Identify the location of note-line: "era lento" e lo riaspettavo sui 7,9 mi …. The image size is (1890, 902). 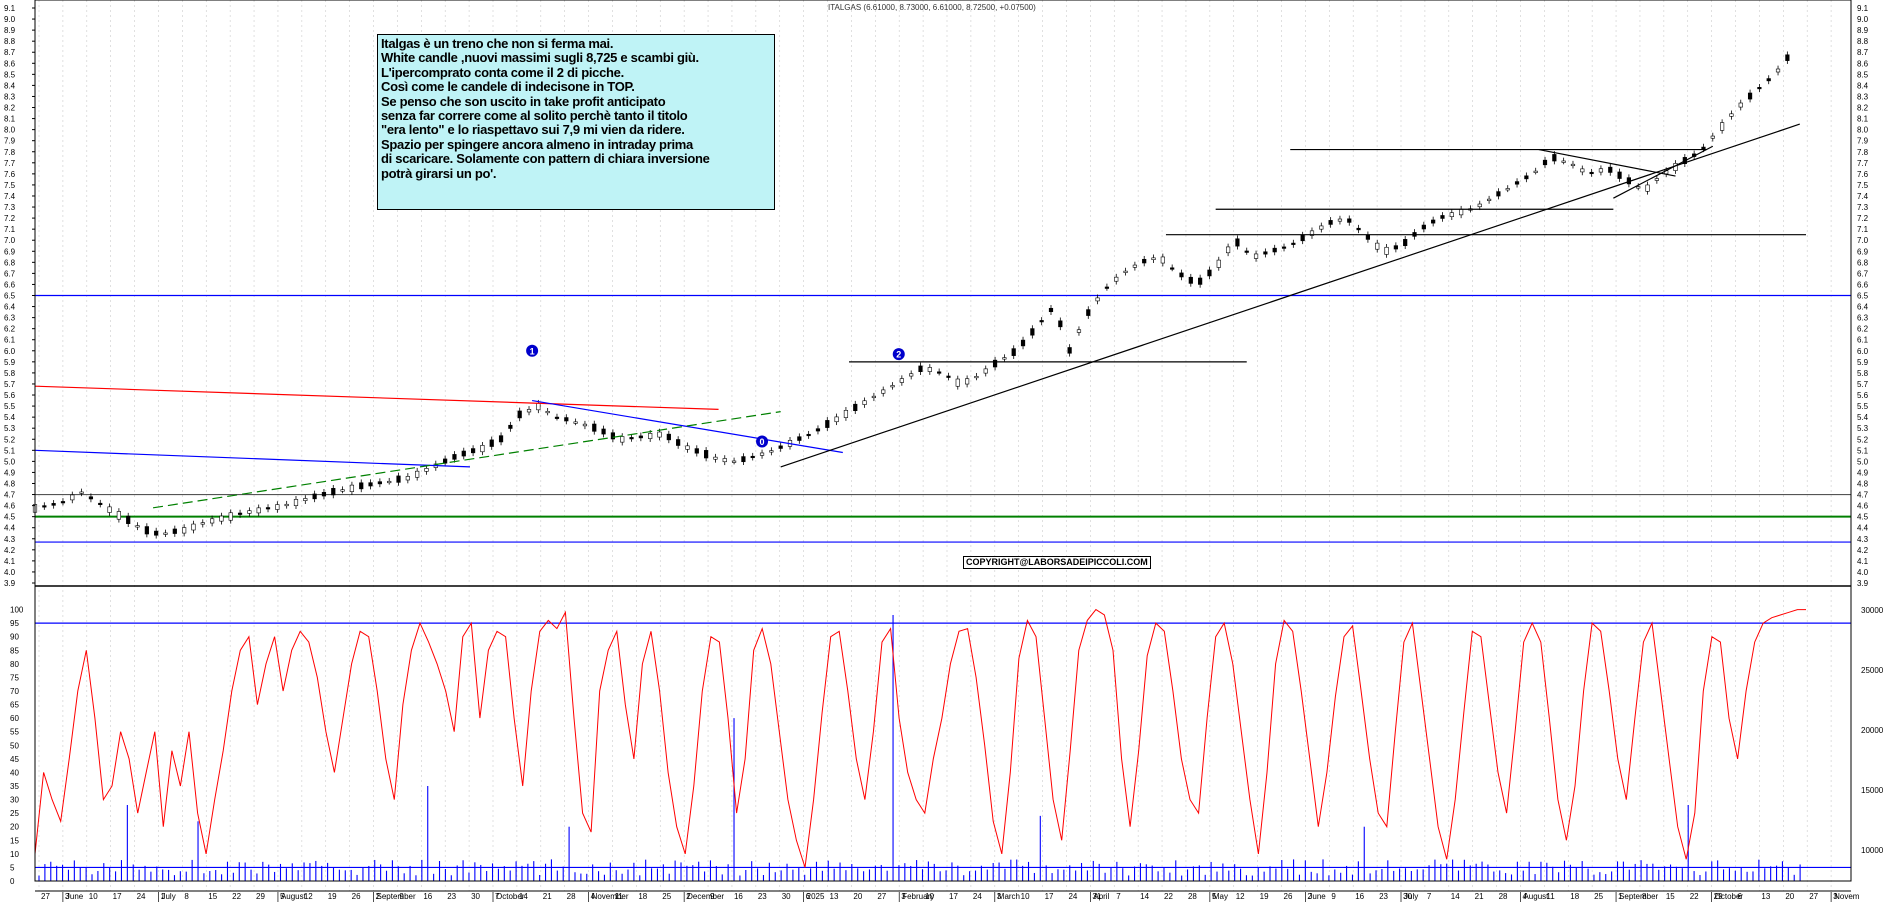
(533, 130).